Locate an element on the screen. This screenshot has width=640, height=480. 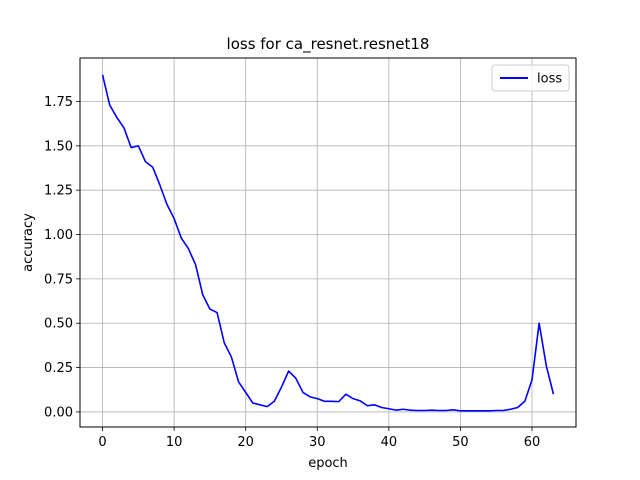
y-tick-label: 0.00 is located at coordinates (58, 412).